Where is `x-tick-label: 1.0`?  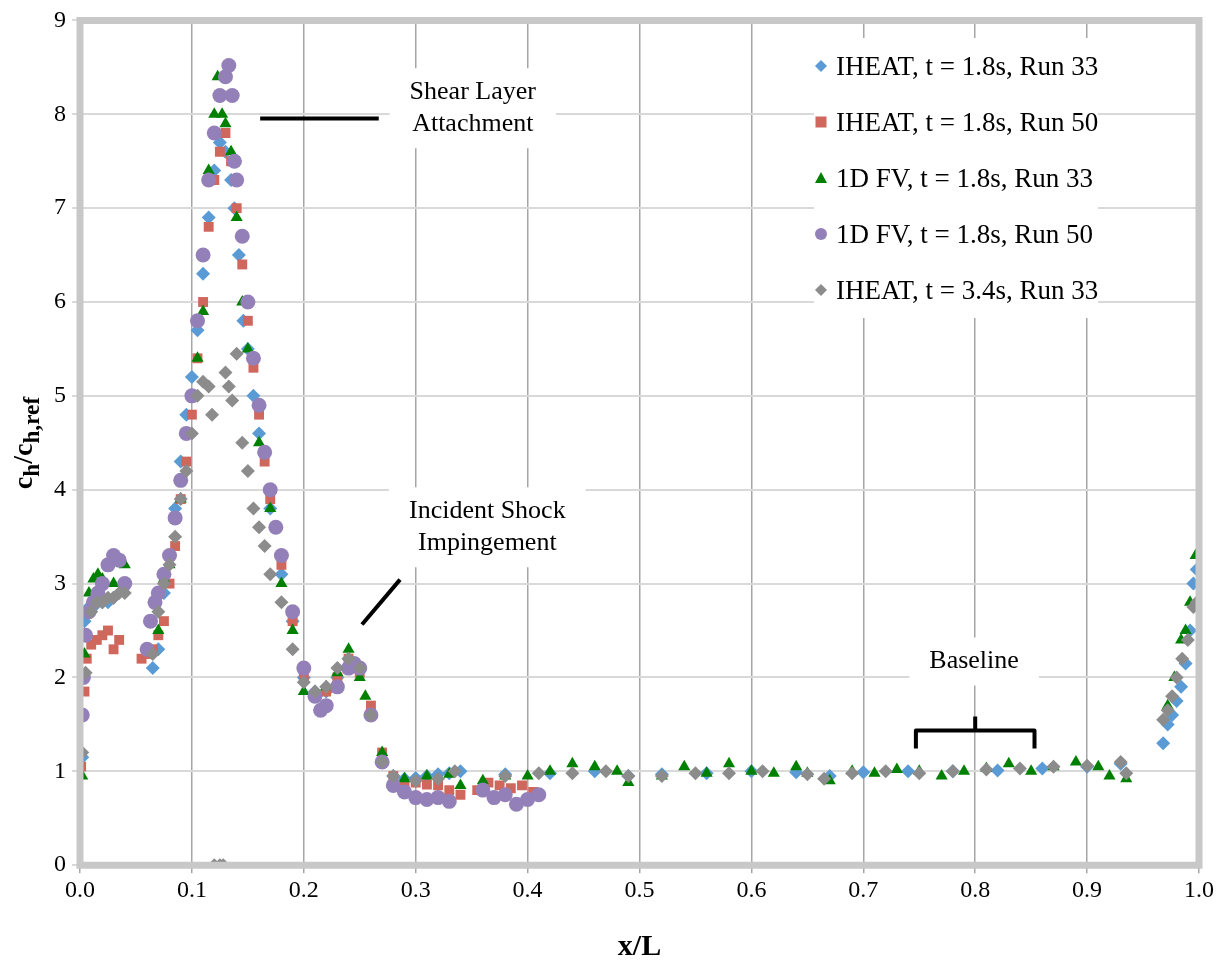
x-tick-label: 1.0 is located at coordinates (1199, 888).